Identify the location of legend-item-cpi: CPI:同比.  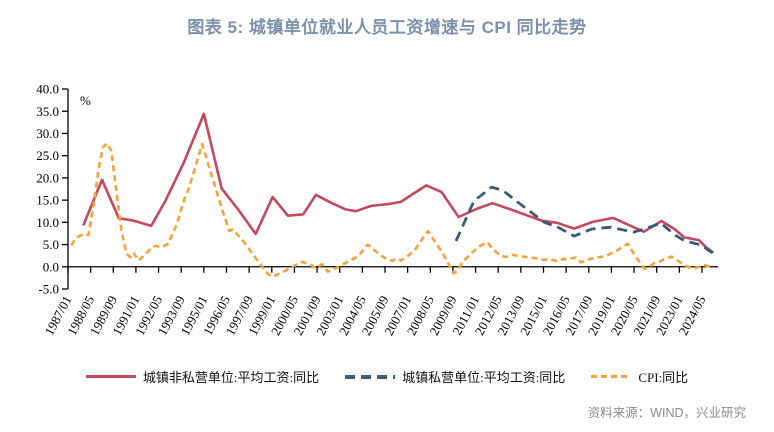
(639, 376).